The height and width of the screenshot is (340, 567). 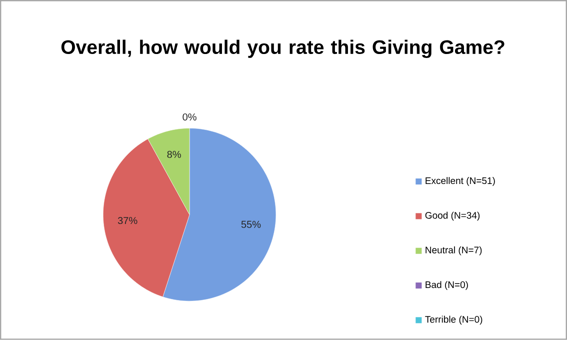 I want to click on legend-label: Bad (N=0), so click(x=447, y=285).